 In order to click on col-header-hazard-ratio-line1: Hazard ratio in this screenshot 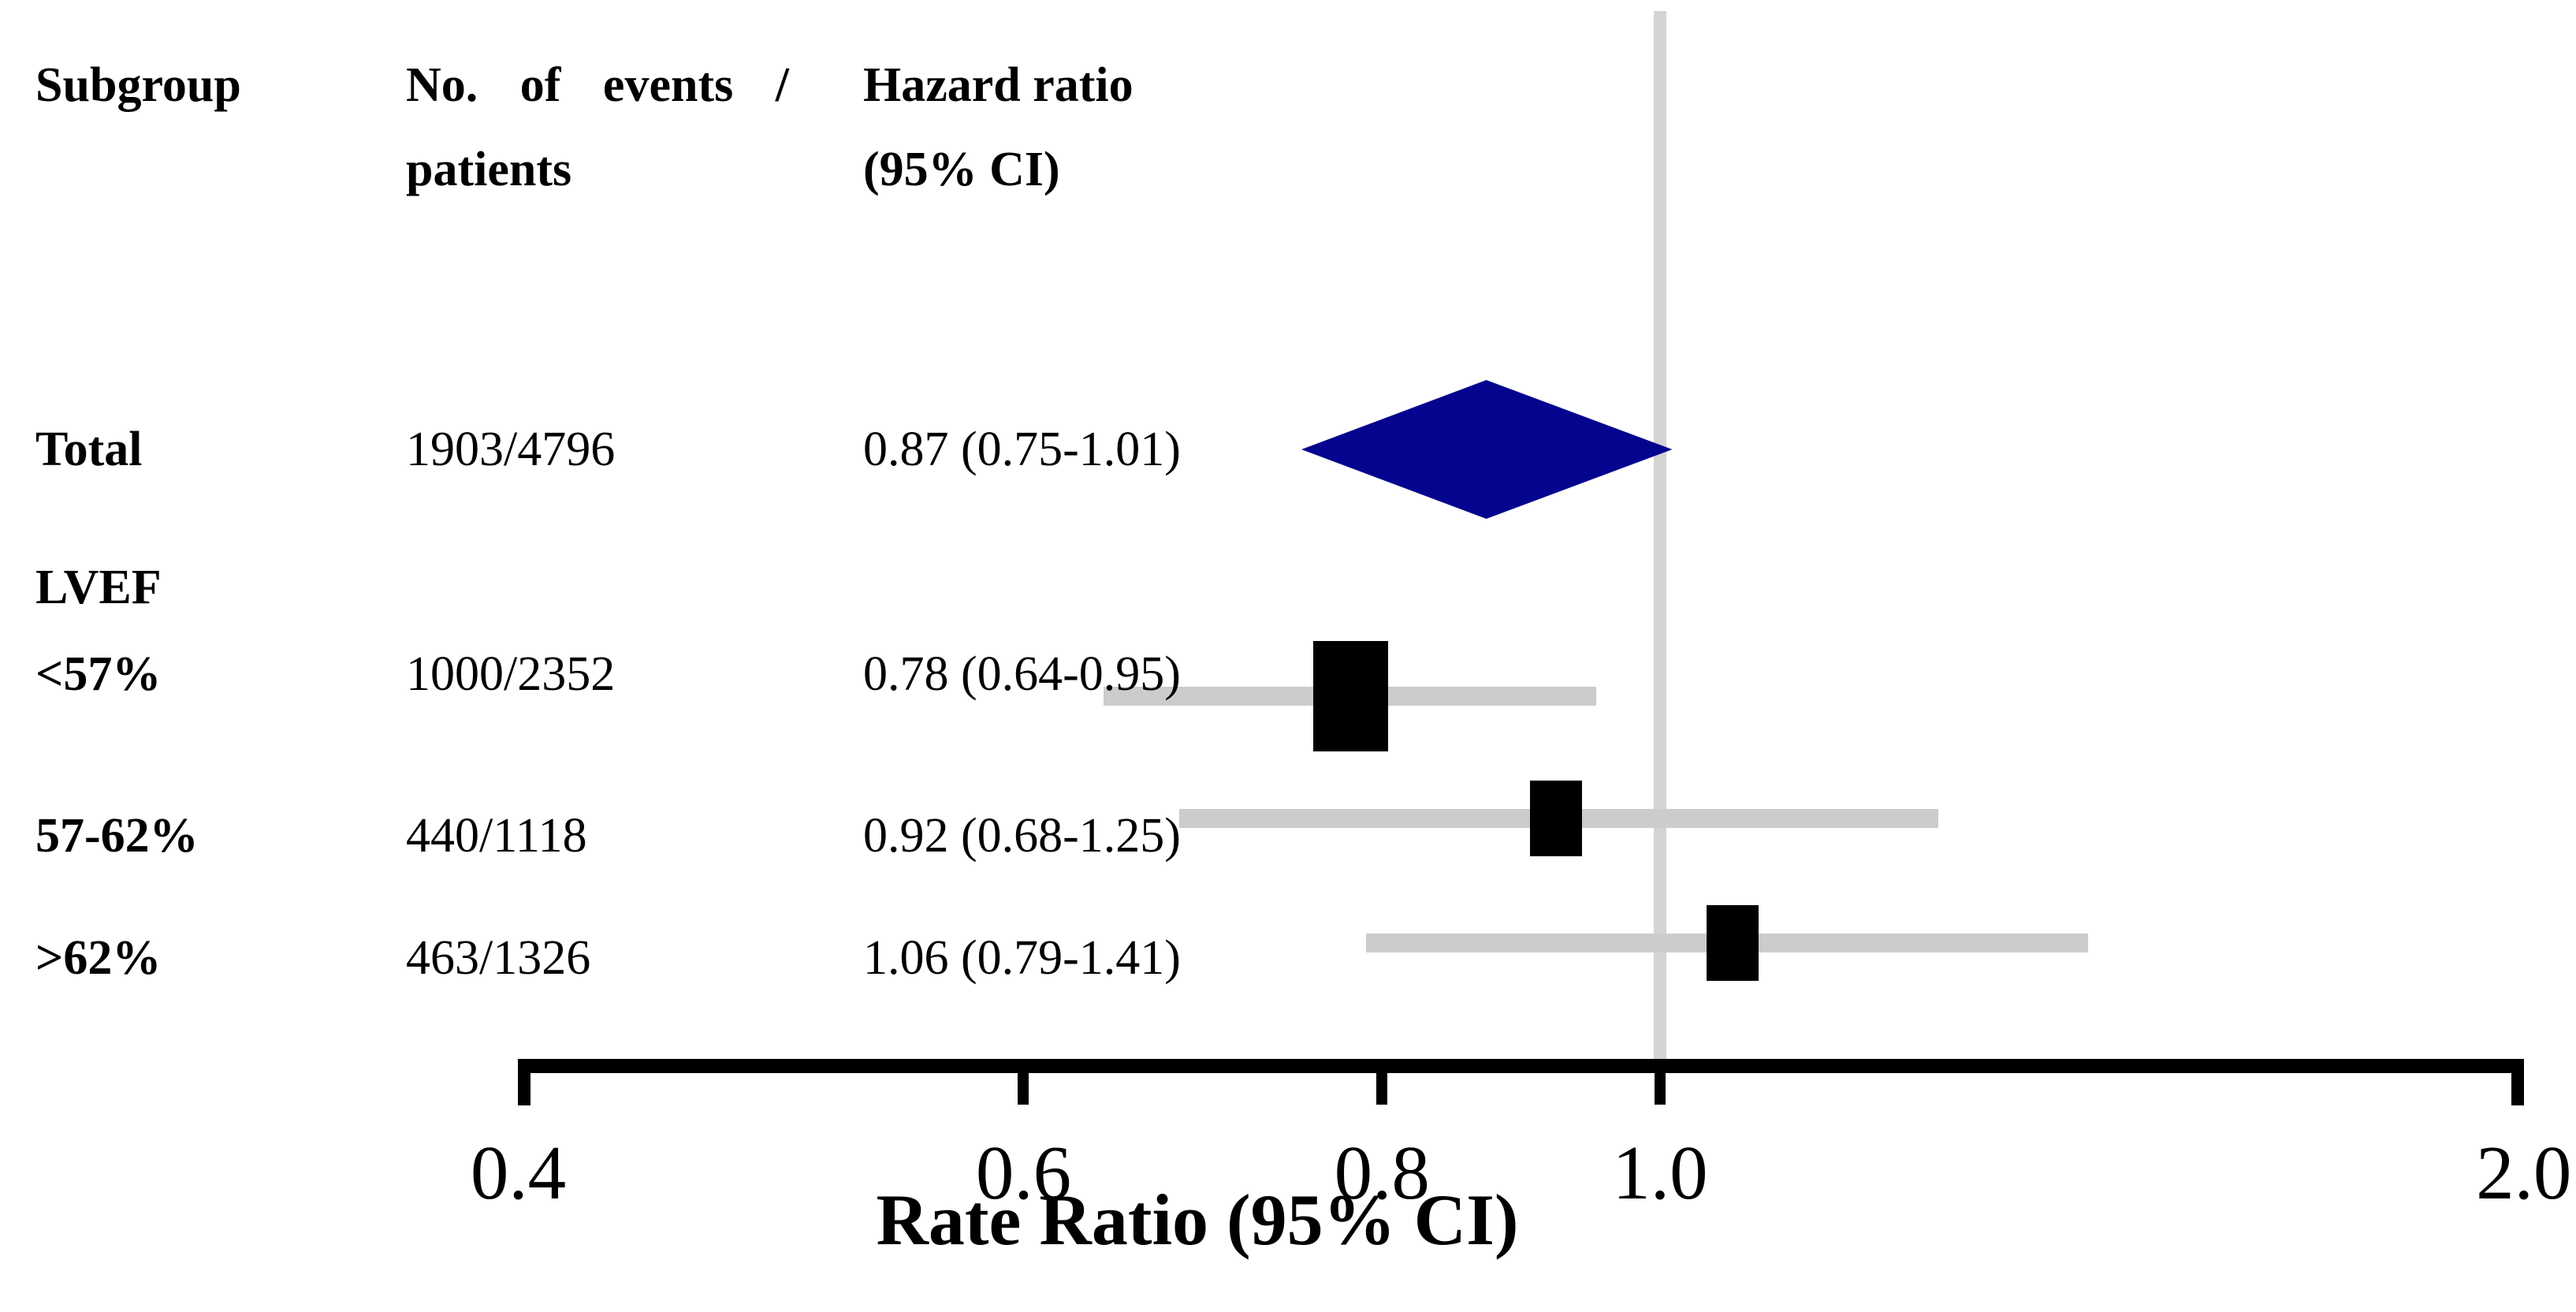, I will do `click(998, 85)`.